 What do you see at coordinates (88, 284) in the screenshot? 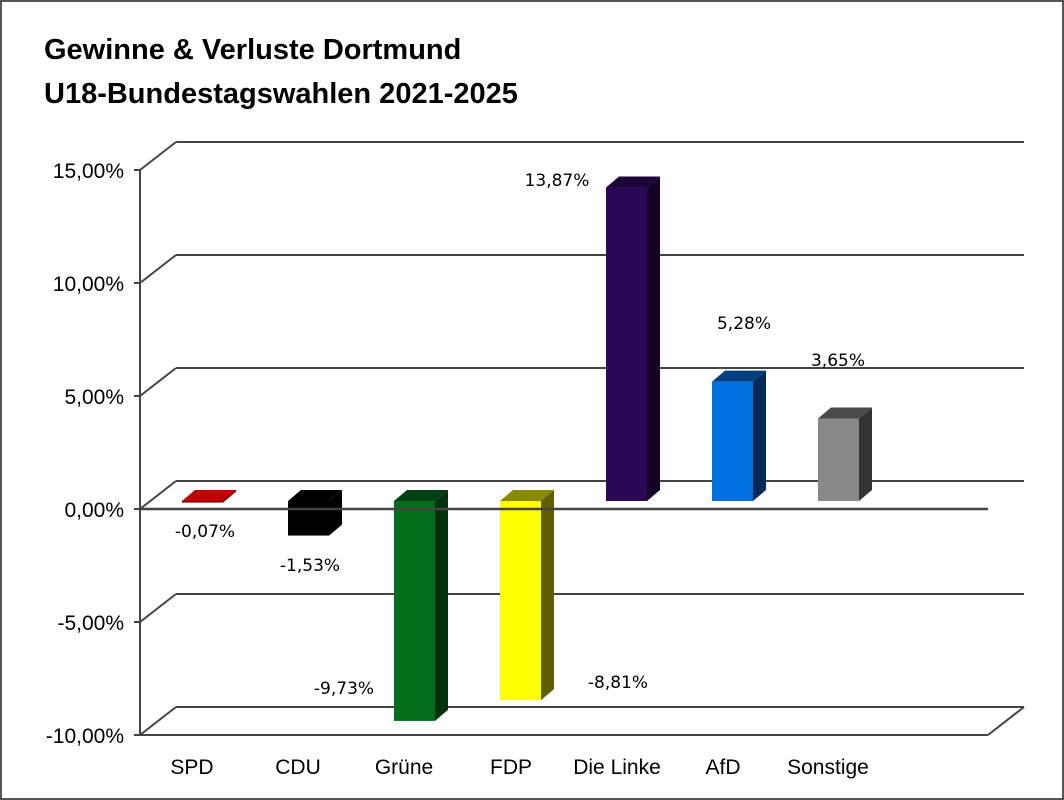
I see `y-tick-label: 10,00%` at bounding box center [88, 284].